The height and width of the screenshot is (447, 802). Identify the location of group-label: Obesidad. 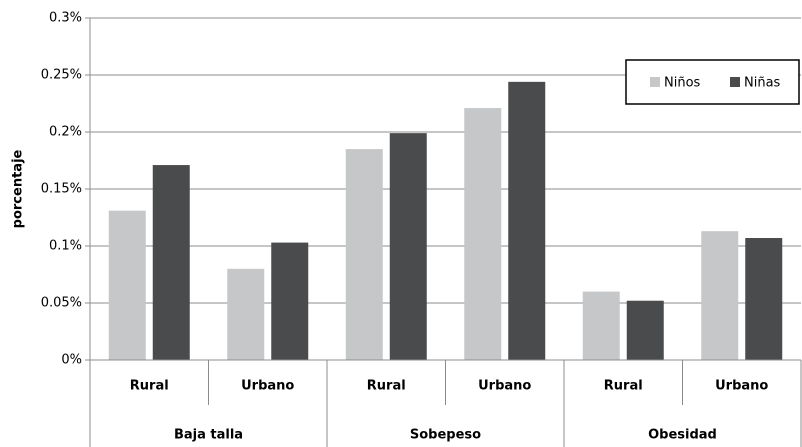
(682, 435).